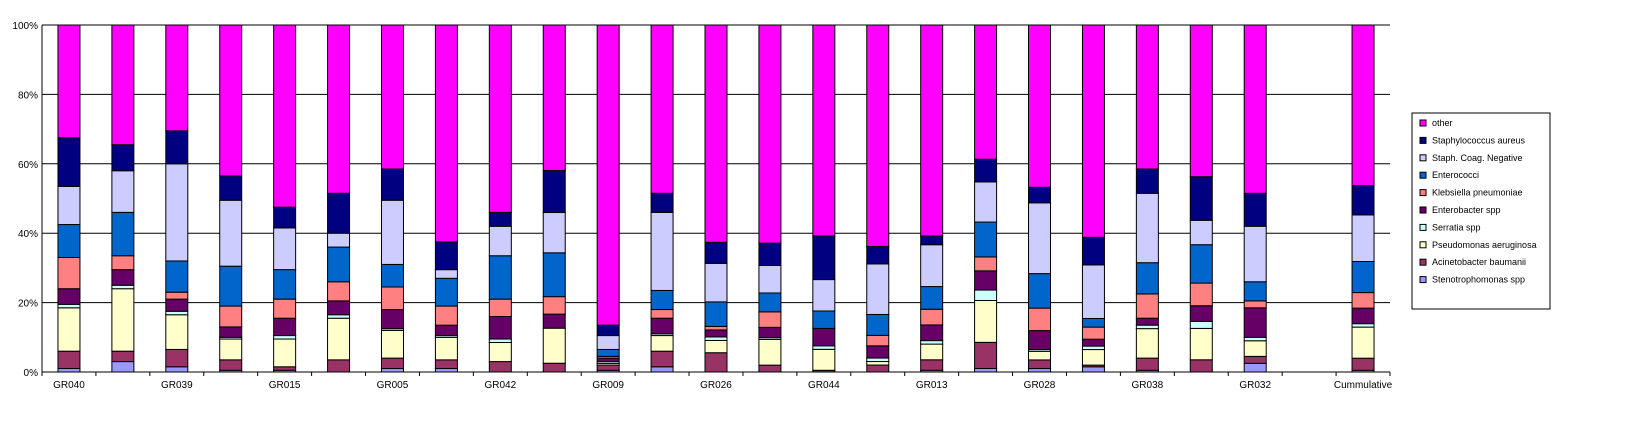 This screenshot has width=1639, height=437. Describe the element at coordinates (1363, 385) in the screenshot. I see `x-tick-label: Cummulative` at that location.